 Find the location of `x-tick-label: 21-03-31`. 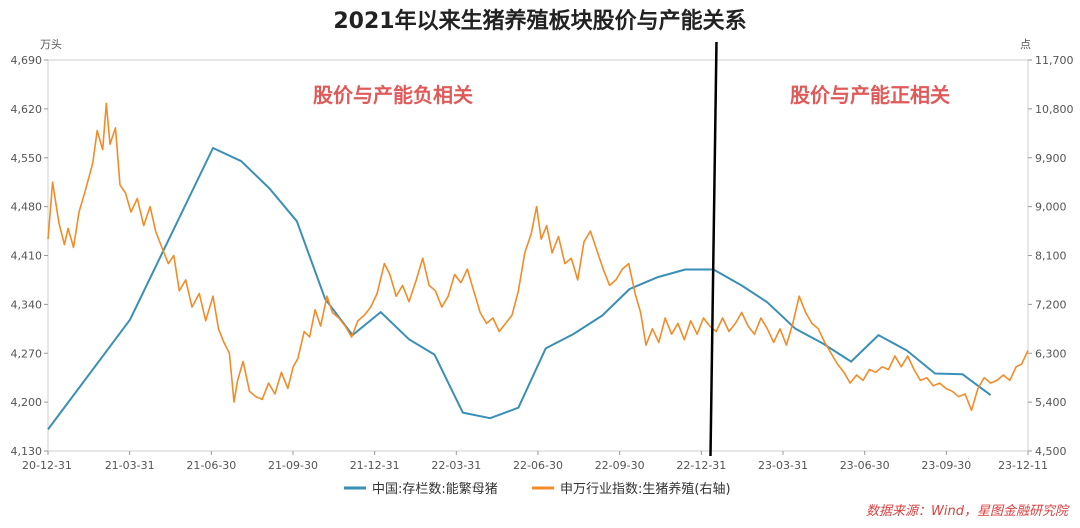

x-tick-label: 21-03-31 is located at coordinates (130, 465).